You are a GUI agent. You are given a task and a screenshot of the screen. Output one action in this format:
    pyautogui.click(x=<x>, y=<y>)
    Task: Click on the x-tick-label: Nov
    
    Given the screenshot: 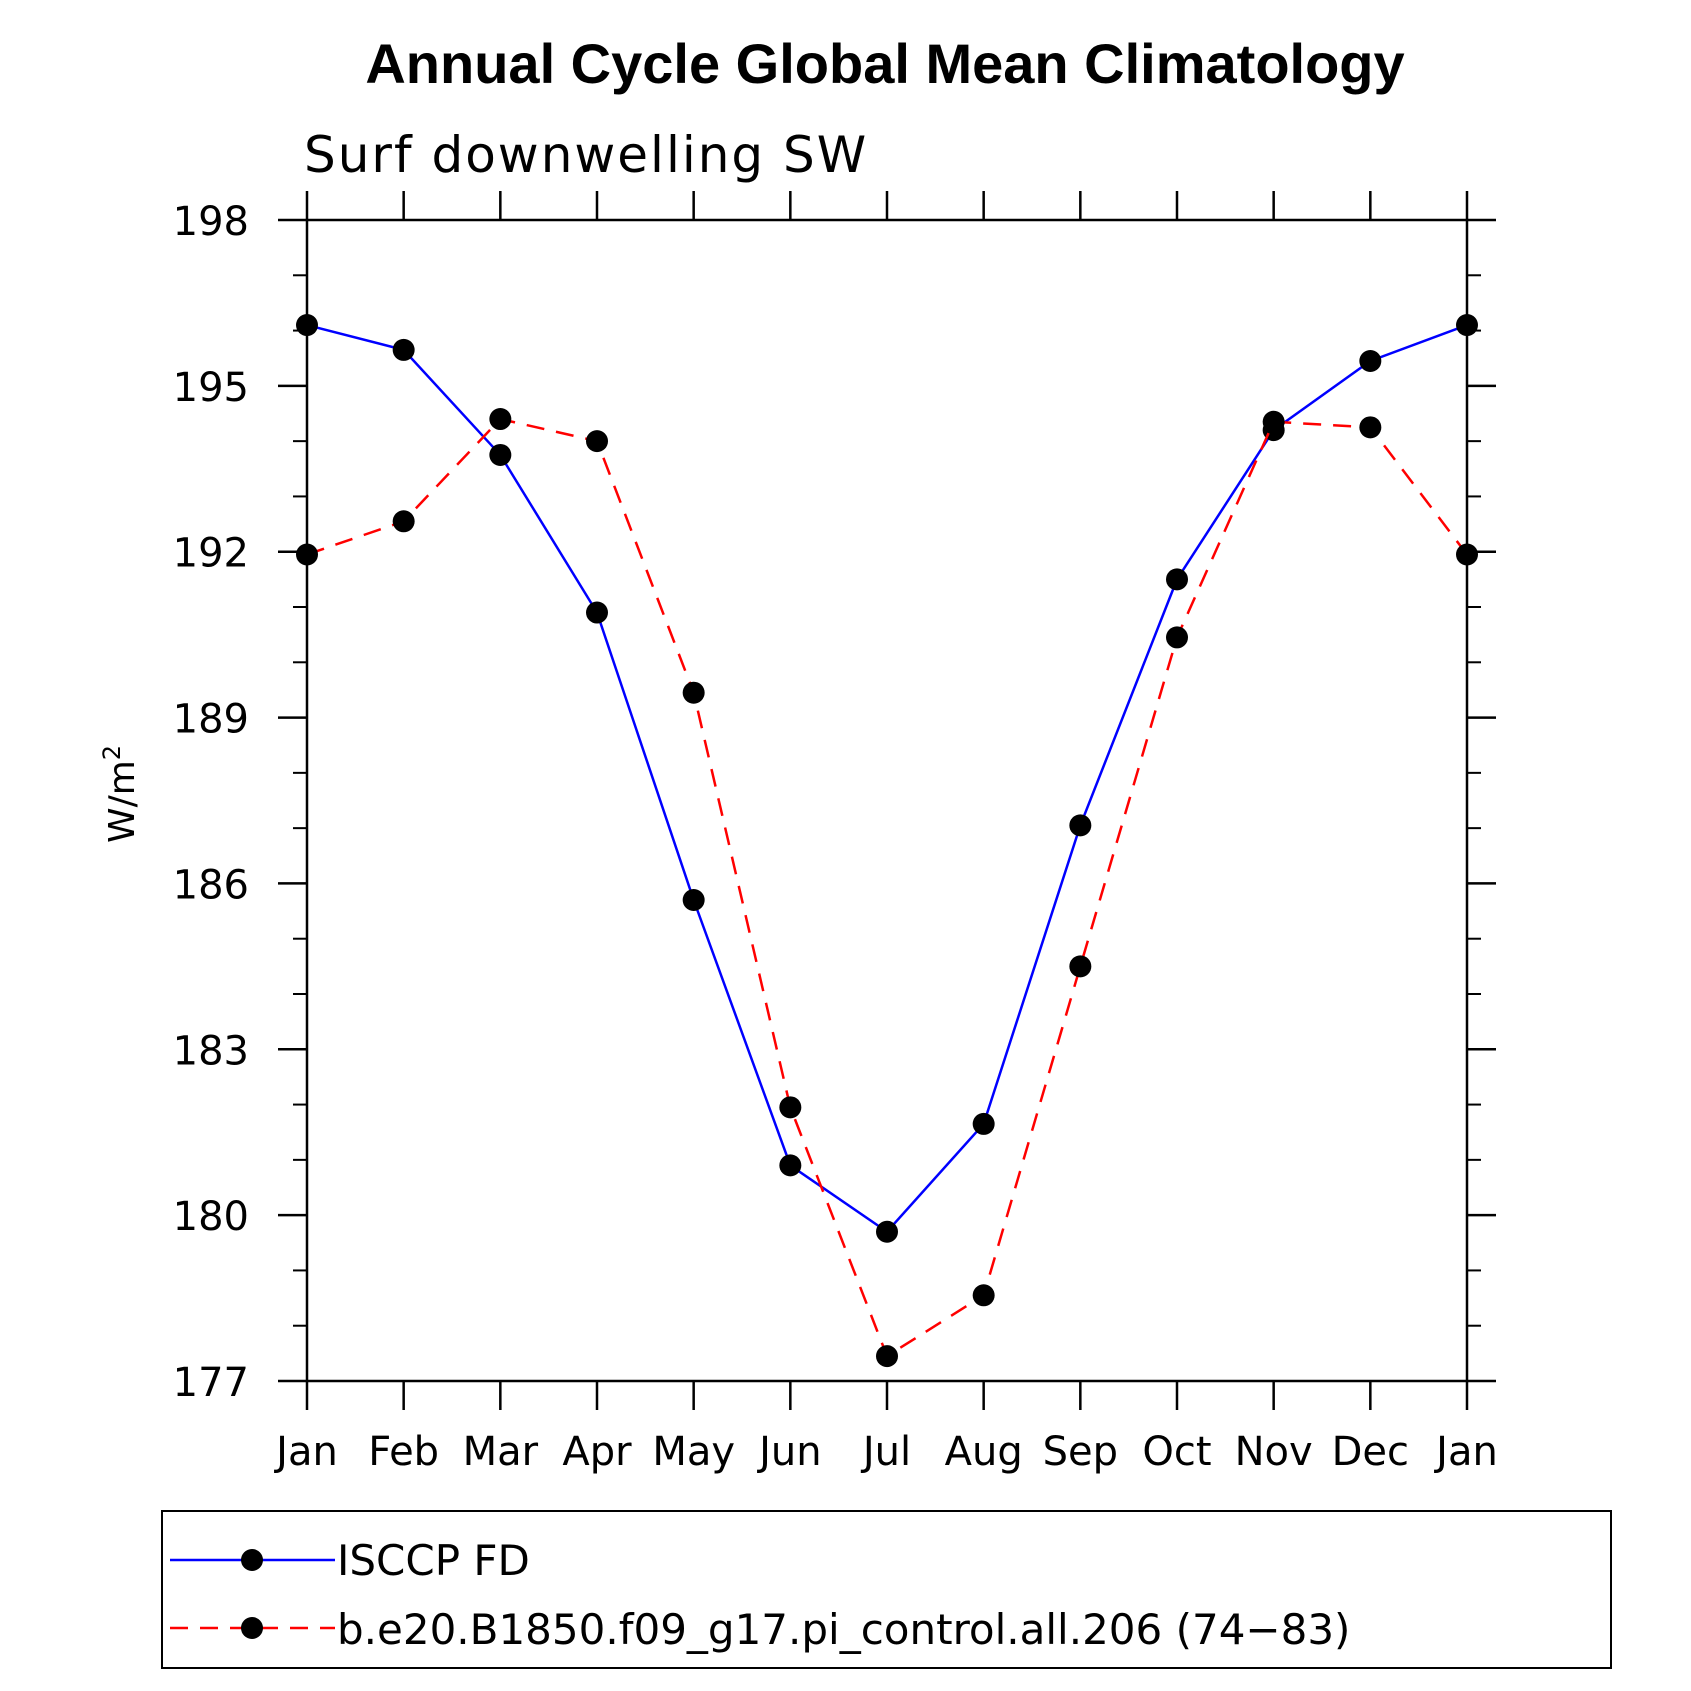 What is the action you would take?
    pyautogui.click(x=1274, y=1452)
    